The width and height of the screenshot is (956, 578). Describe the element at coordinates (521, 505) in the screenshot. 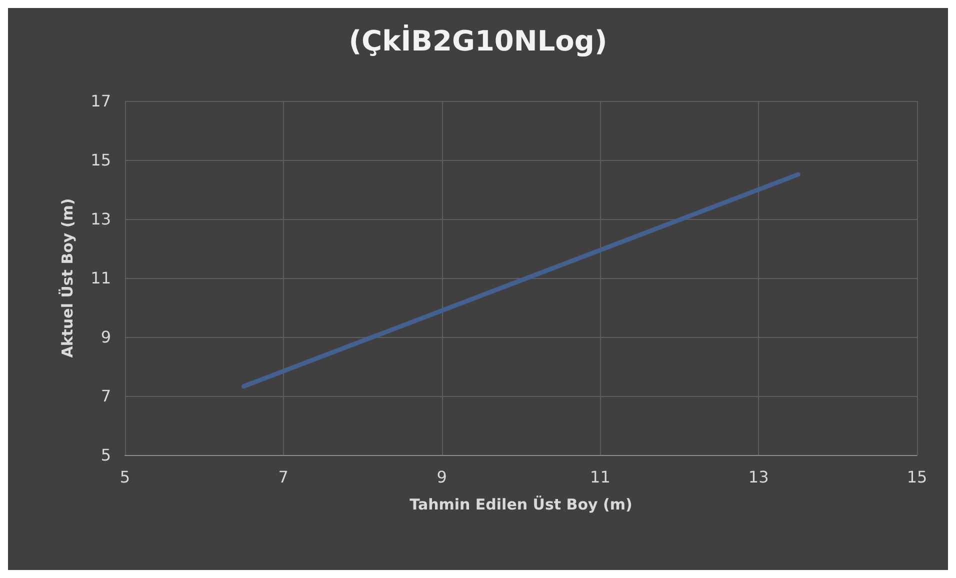

I see `x-axis-title: Tahmin Edilen Üst Boy (m)` at that location.